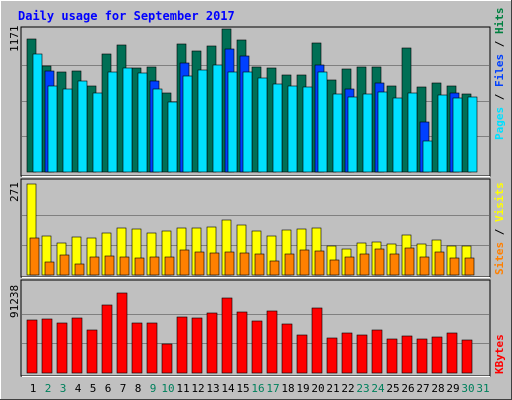 The image size is (512, 400). What do you see at coordinates (123, 388) in the screenshot?
I see `day-label-7: 7` at bounding box center [123, 388].